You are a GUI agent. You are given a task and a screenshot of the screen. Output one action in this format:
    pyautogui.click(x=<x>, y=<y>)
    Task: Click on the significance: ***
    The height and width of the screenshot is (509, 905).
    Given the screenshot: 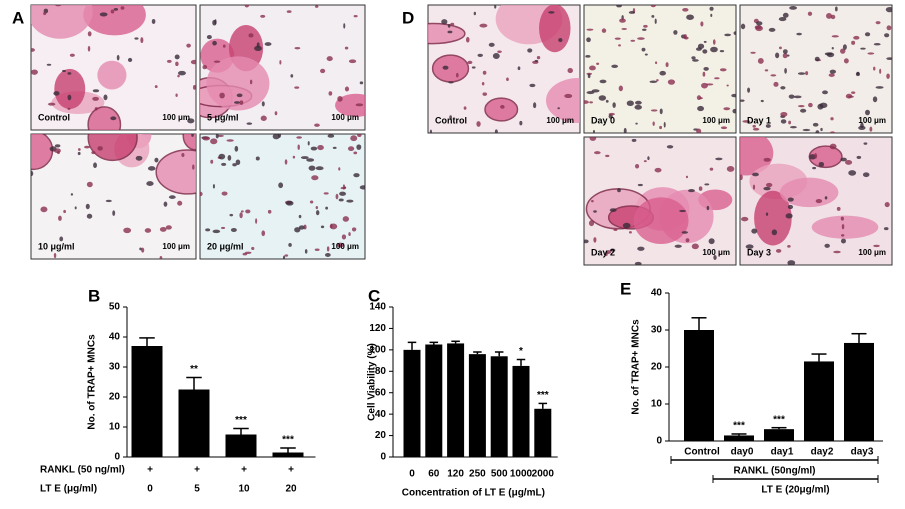 What is the action you would take?
    pyautogui.click(x=288, y=440)
    